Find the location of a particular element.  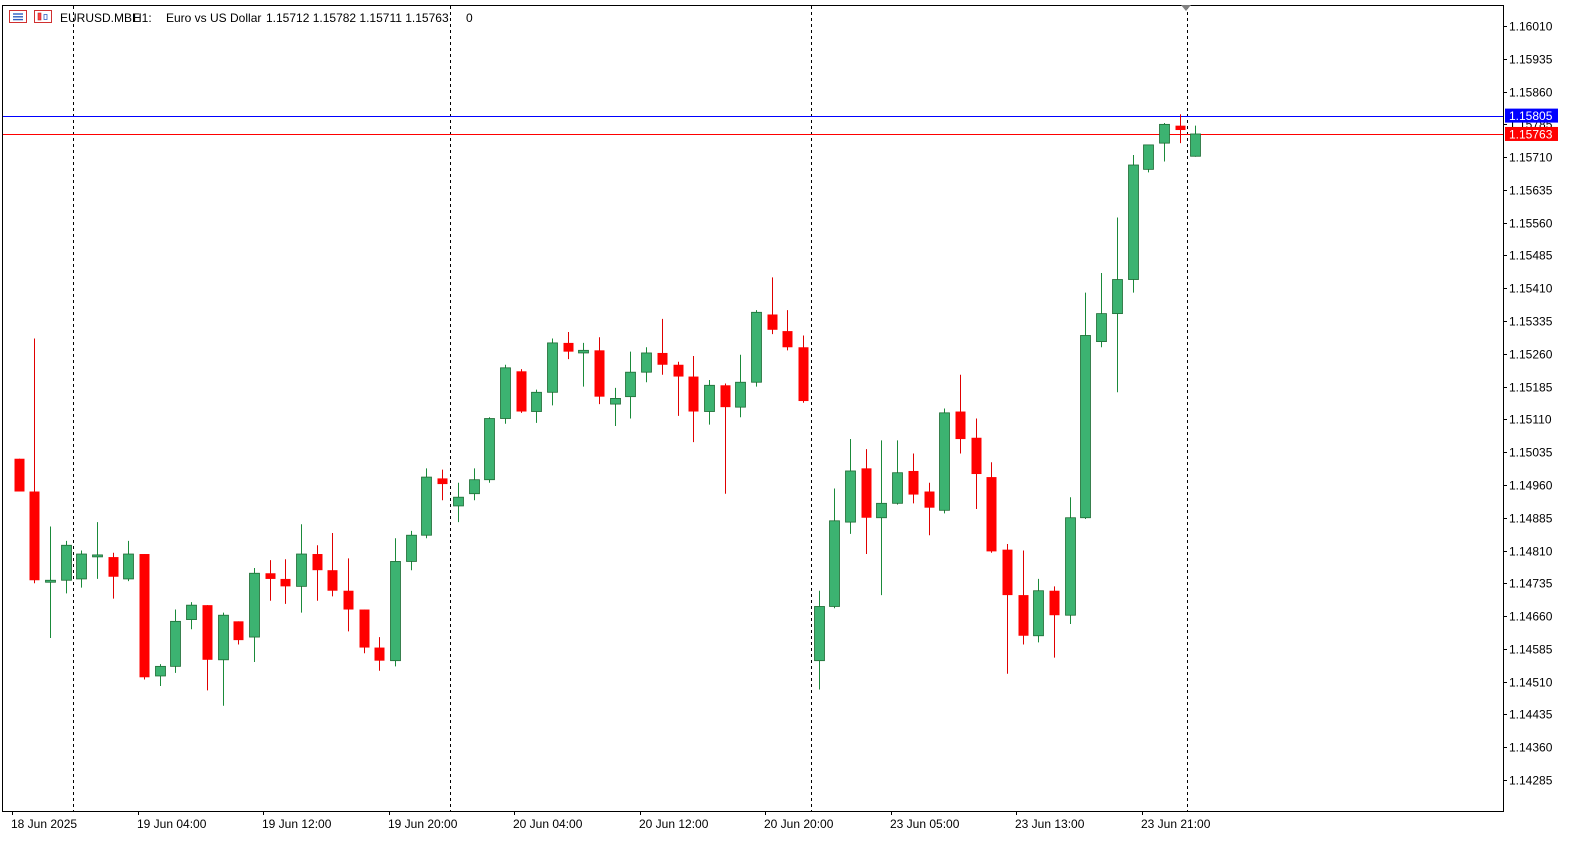

symbol-label: EURUSD.MBE is located at coordinates (100, 18).